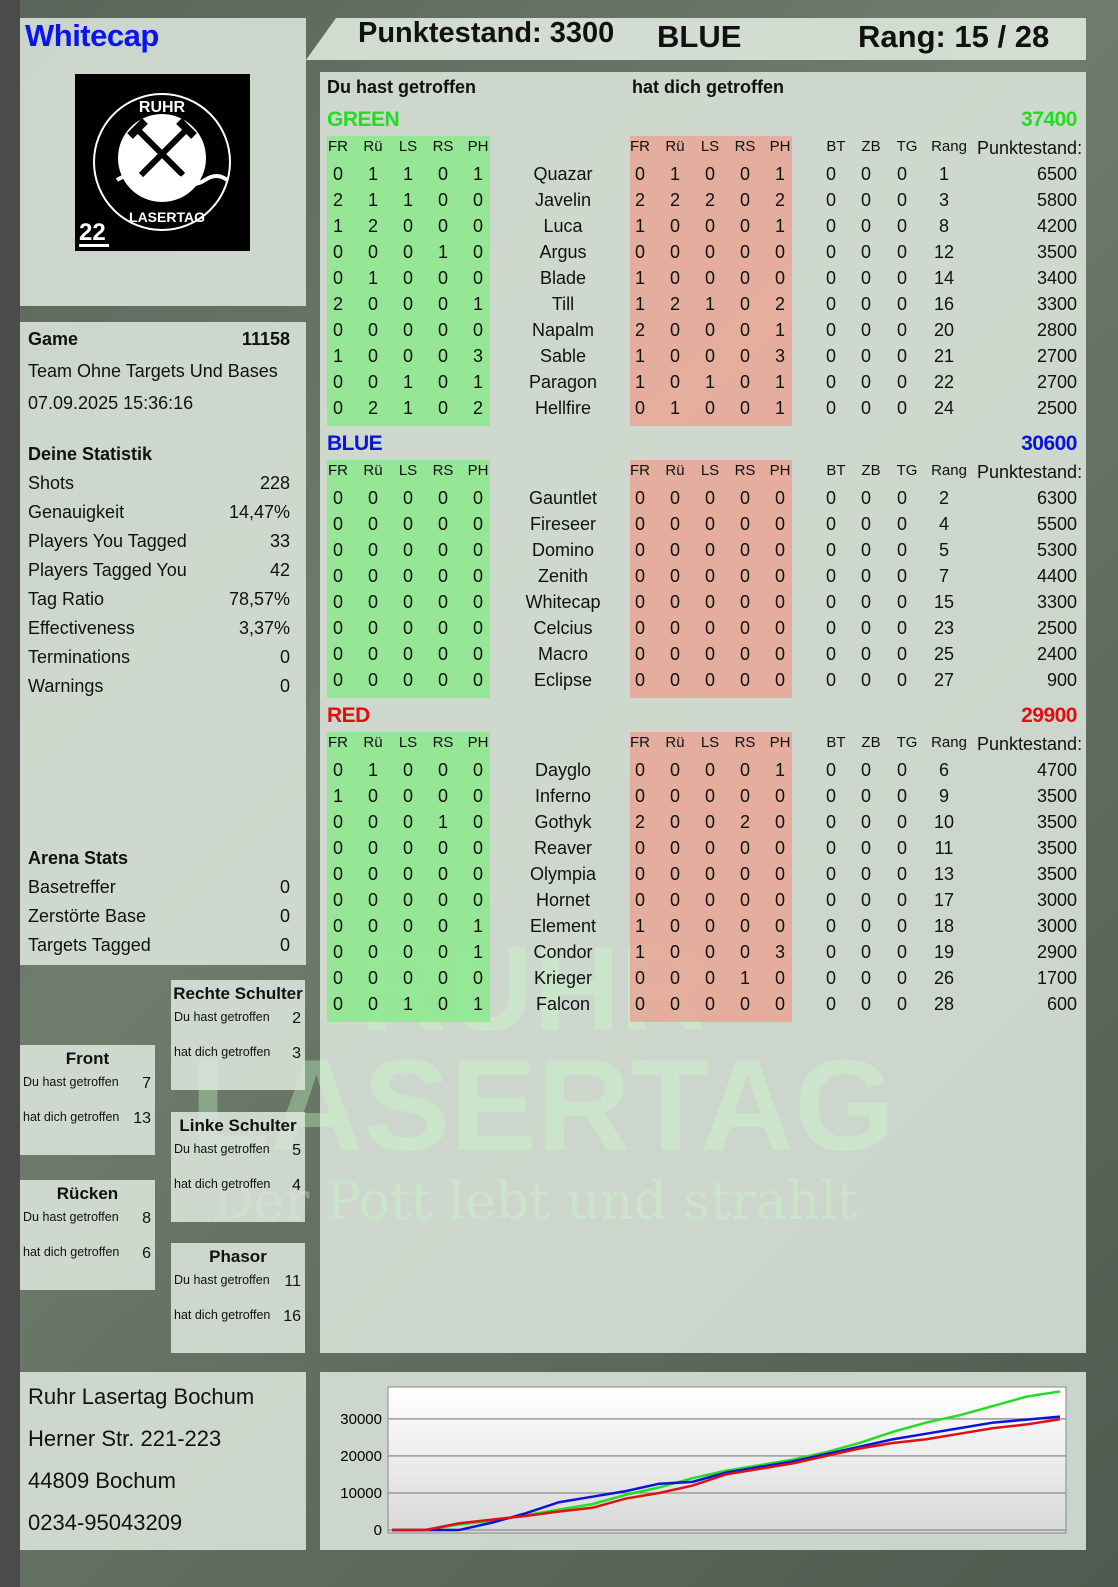 The width and height of the screenshot is (1118, 1587). I want to click on player-name: Celcius, so click(563, 628).